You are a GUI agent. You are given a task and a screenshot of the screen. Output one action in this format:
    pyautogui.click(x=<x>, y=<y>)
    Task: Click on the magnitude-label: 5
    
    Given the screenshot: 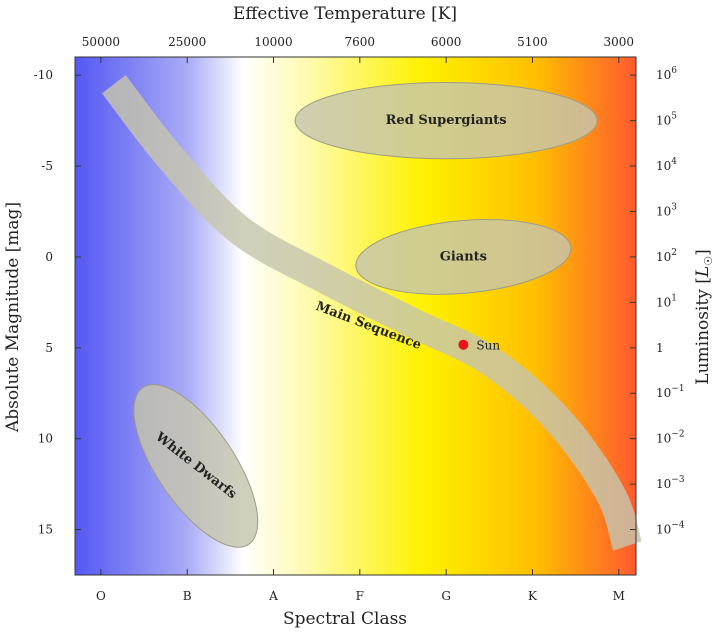 What is the action you would take?
    pyautogui.click(x=49, y=348)
    